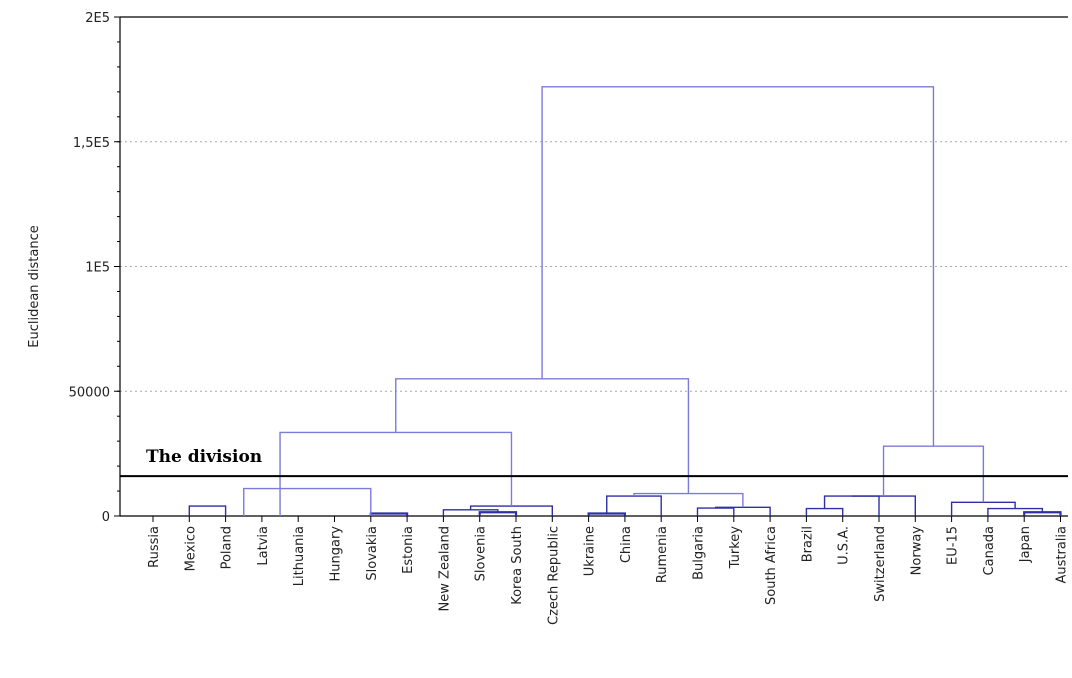  What do you see at coordinates (204, 457) in the screenshot?
I see `division-label: The division` at bounding box center [204, 457].